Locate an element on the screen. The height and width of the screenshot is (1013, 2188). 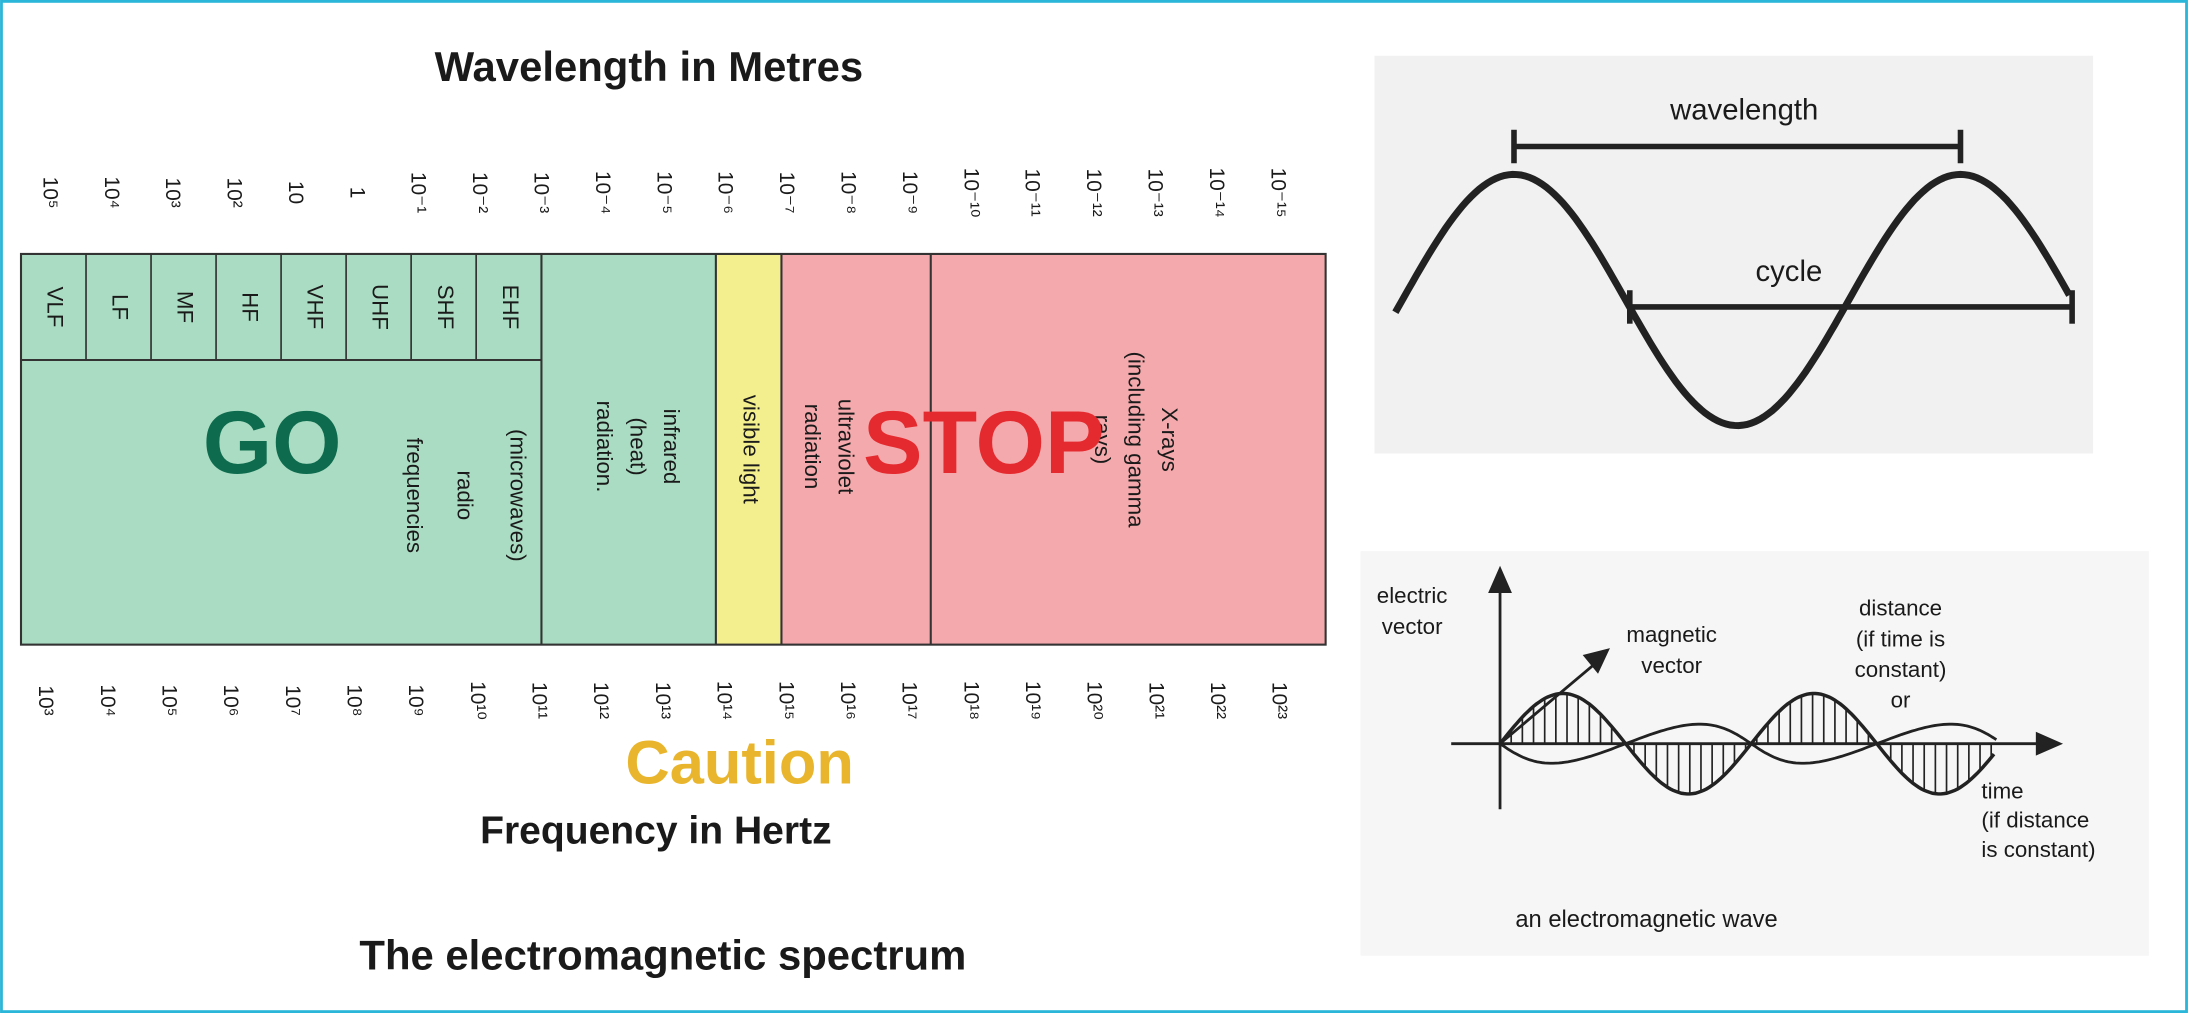
sine-wave is located at coordinates (1732, 300).